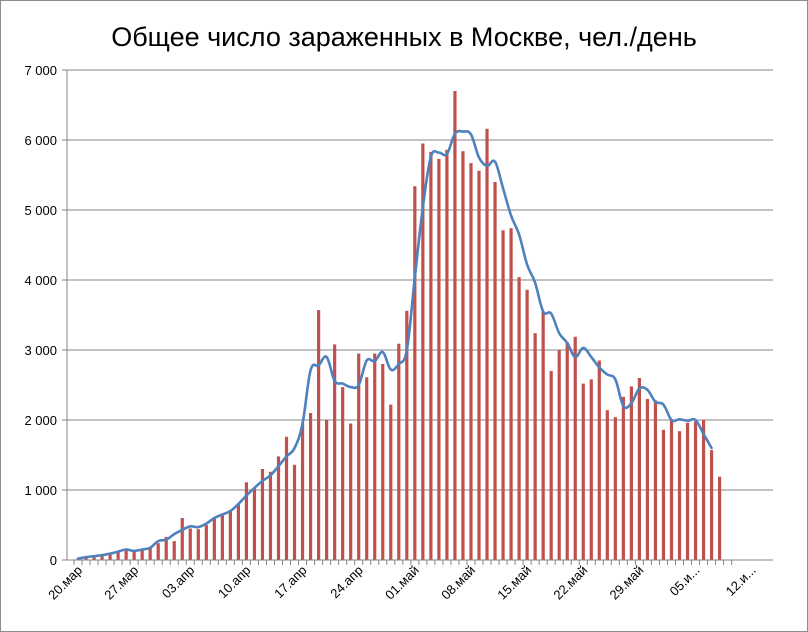 This screenshot has height=632, width=808. I want to click on y-tick-label: 0, so click(53, 560).